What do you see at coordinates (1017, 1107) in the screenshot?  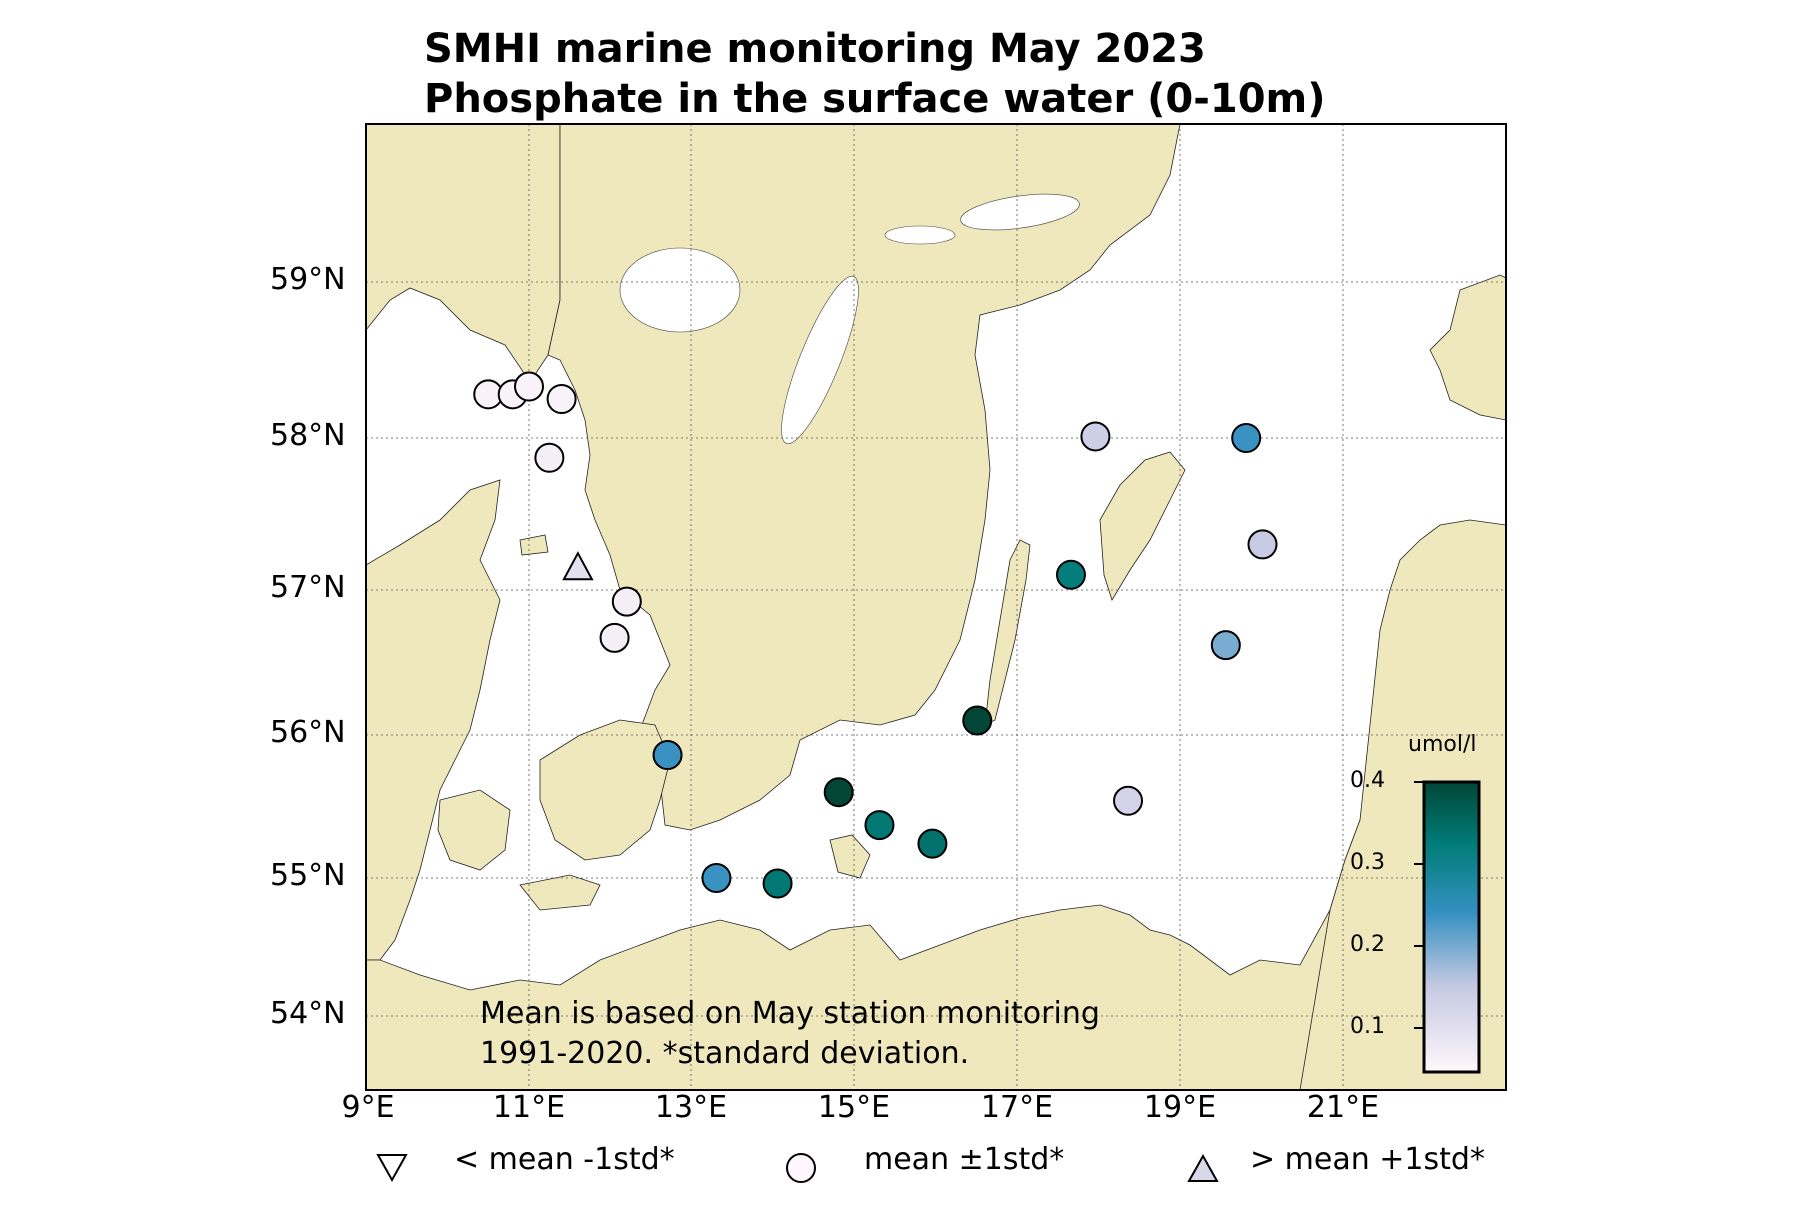 I see `lon-label-17: 17°E` at bounding box center [1017, 1107].